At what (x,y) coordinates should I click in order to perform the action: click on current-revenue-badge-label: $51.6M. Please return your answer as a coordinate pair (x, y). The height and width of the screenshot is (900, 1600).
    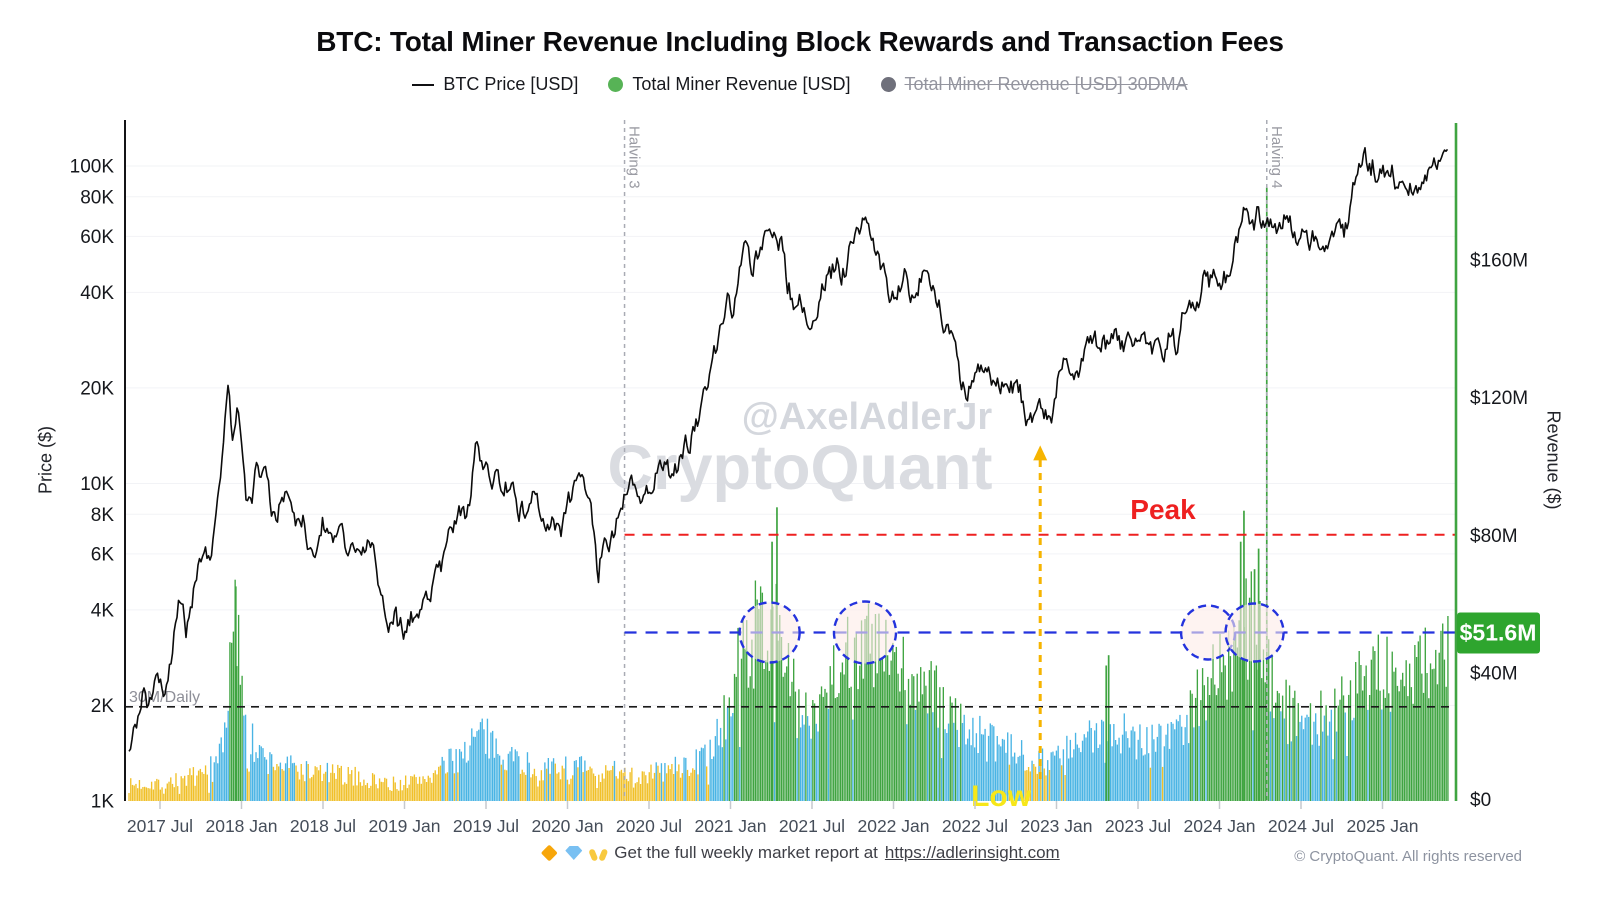
    Looking at the image, I should click on (1498, 632).